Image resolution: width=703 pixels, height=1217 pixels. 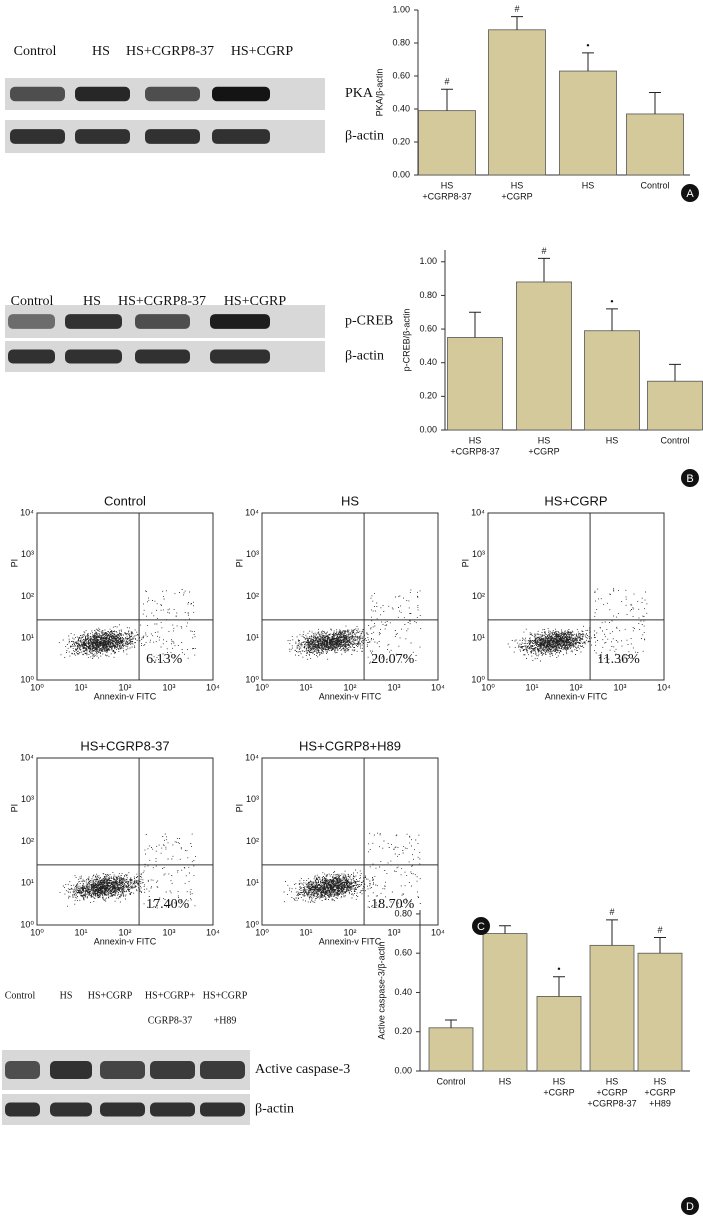 I want to click on band-label: β-actin, so click(x=274, y=1109).